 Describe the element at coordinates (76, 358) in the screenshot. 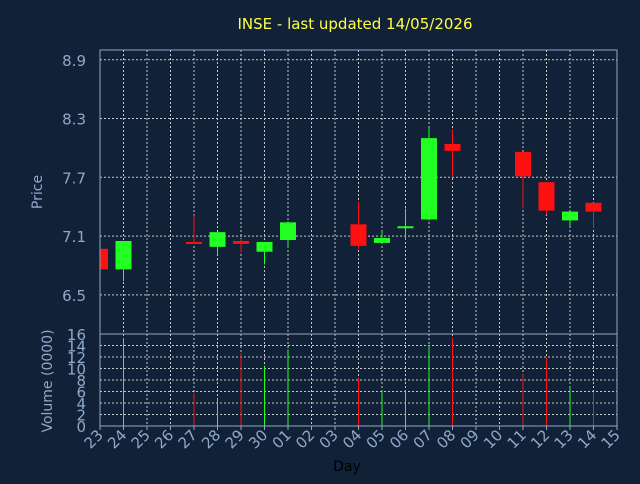

I see `volume-tick-label: 12` at that location.